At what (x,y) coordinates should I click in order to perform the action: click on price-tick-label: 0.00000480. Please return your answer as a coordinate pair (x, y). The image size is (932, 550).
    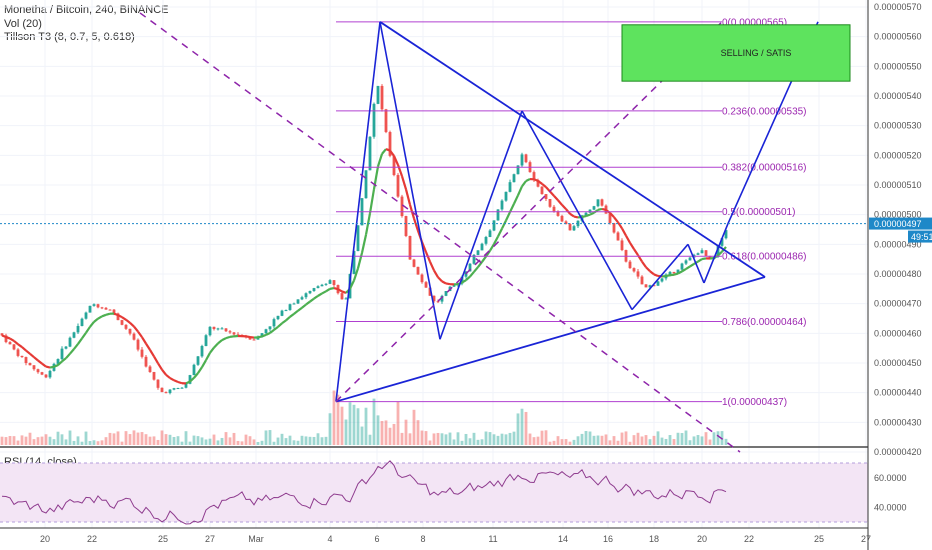
    Looking at the image, I should click on (898, 274).